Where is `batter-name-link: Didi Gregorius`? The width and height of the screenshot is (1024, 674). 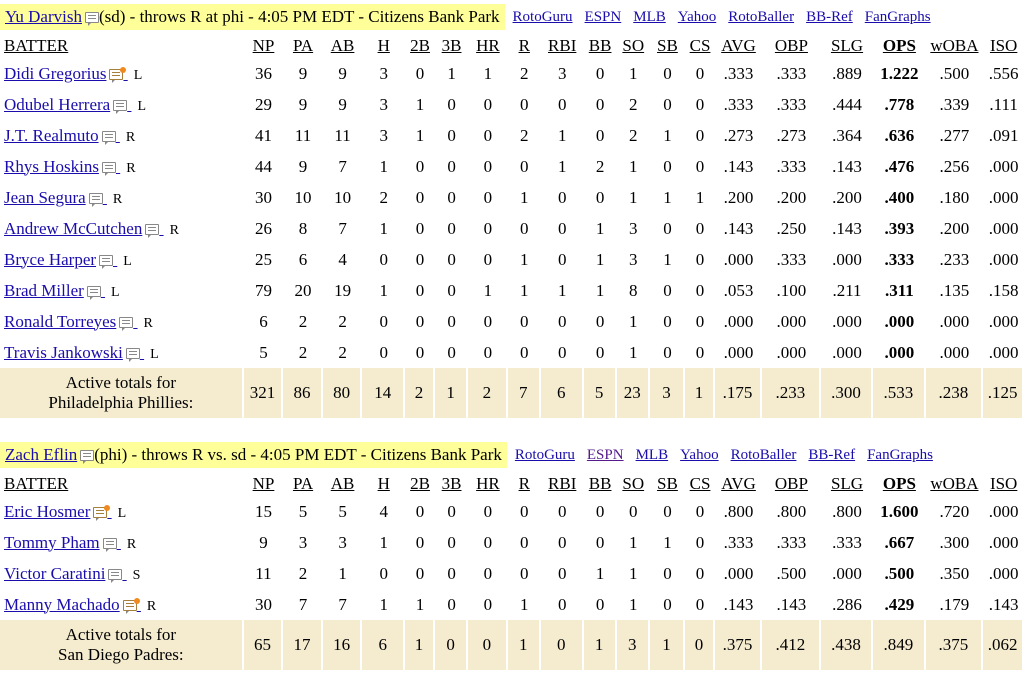
batter-name-link: Didi Gregorius is located at coordinates (55, 73).